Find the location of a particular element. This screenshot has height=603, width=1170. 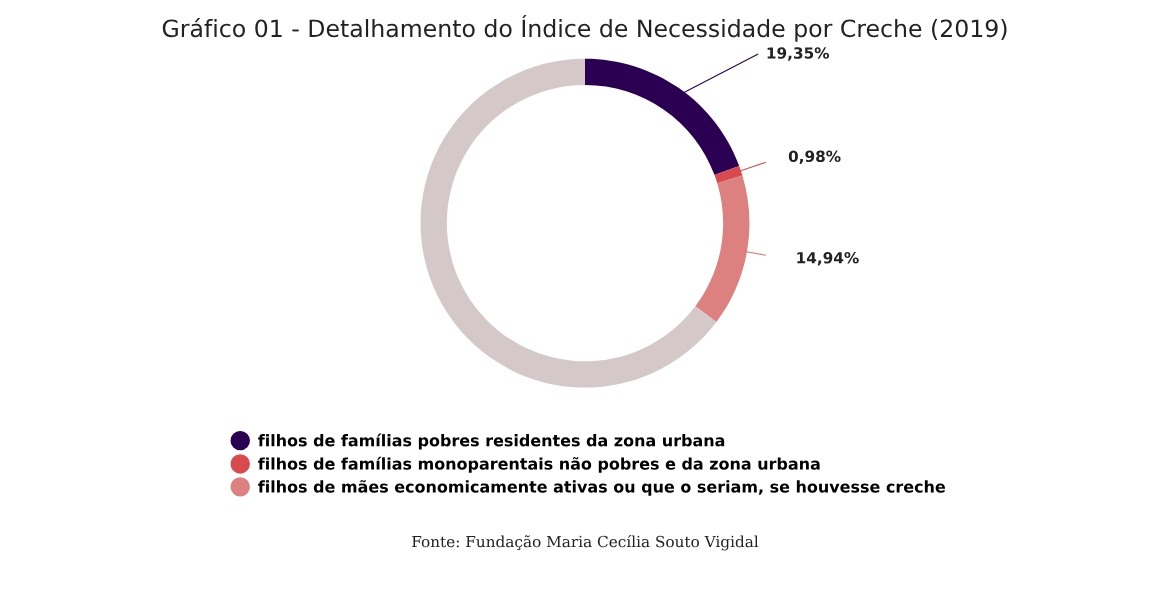

data-label: 14,94% is located at coordinates (828, 258).